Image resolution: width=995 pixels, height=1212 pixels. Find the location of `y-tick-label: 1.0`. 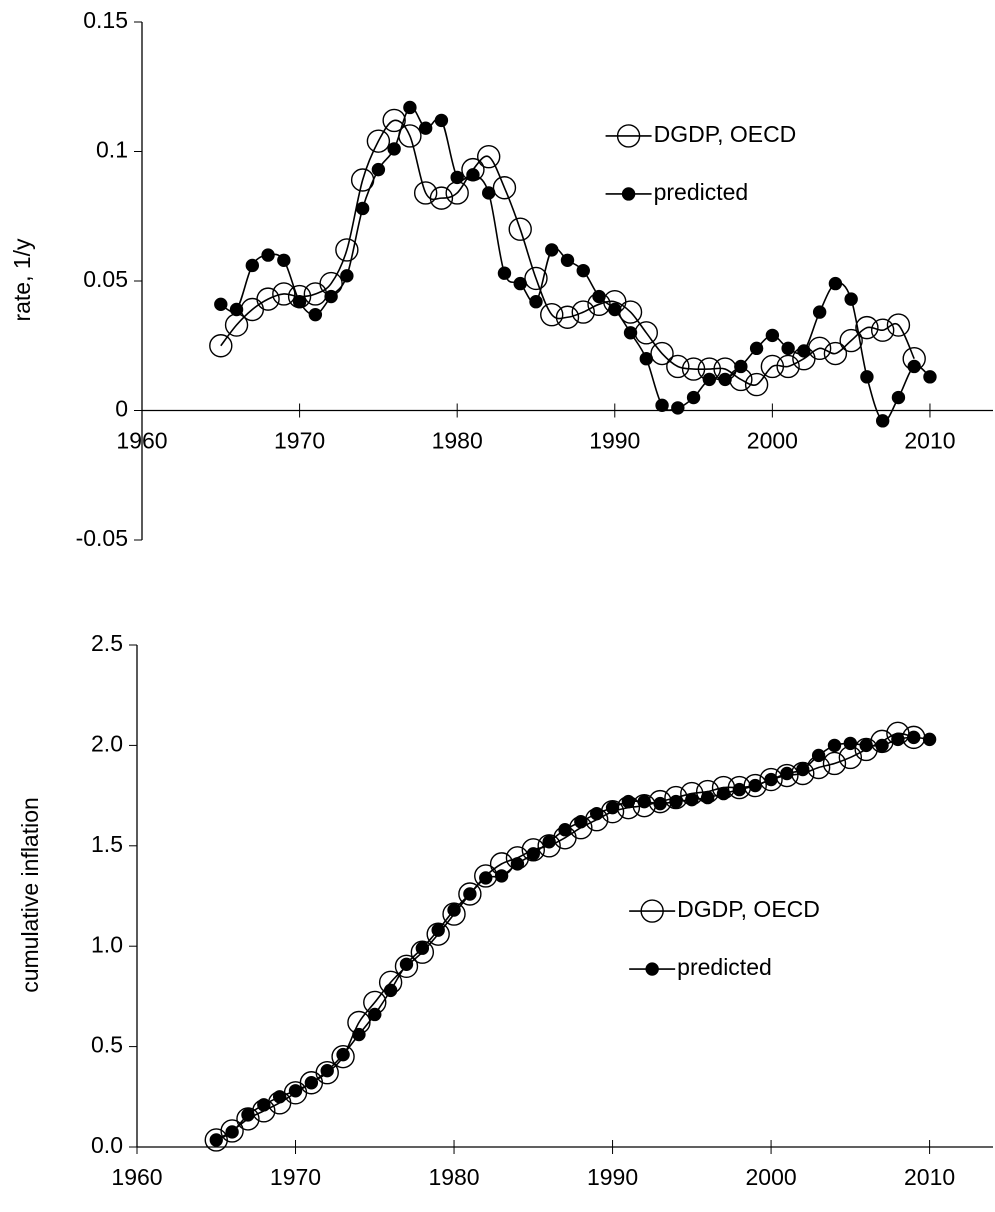

y-tick-label: 1.0 is located at coordinates (107, 944).